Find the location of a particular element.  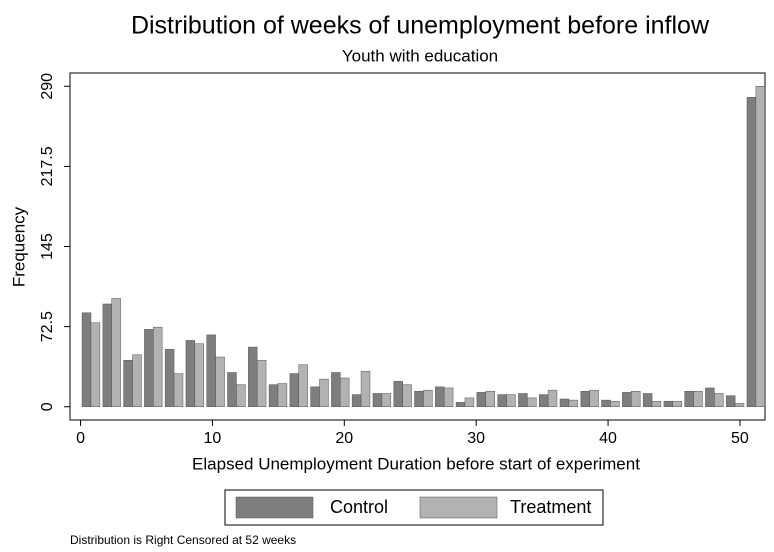

chart-subtitle: Youth with education is located at coordinates (420, 55).